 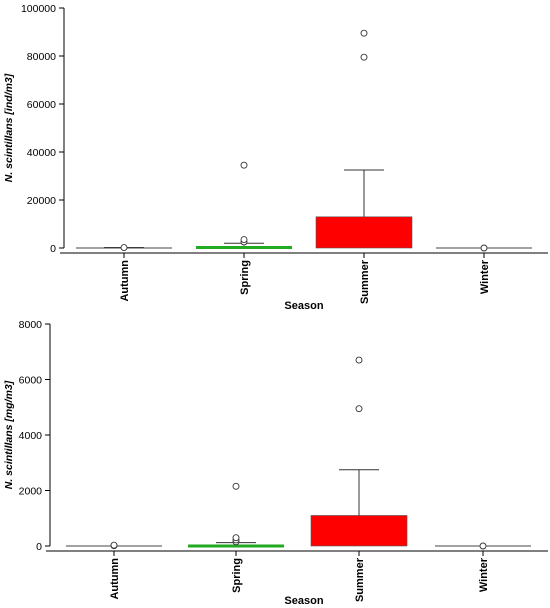 I want to click on y-tick-label: 100000, so click(x=38, y=9).